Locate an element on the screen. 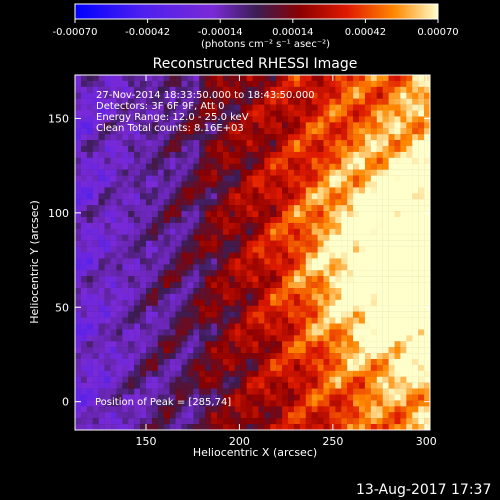 This screenshot has height=500, width=500. x-tick-label: 250 is located at coordinates (332, 441).